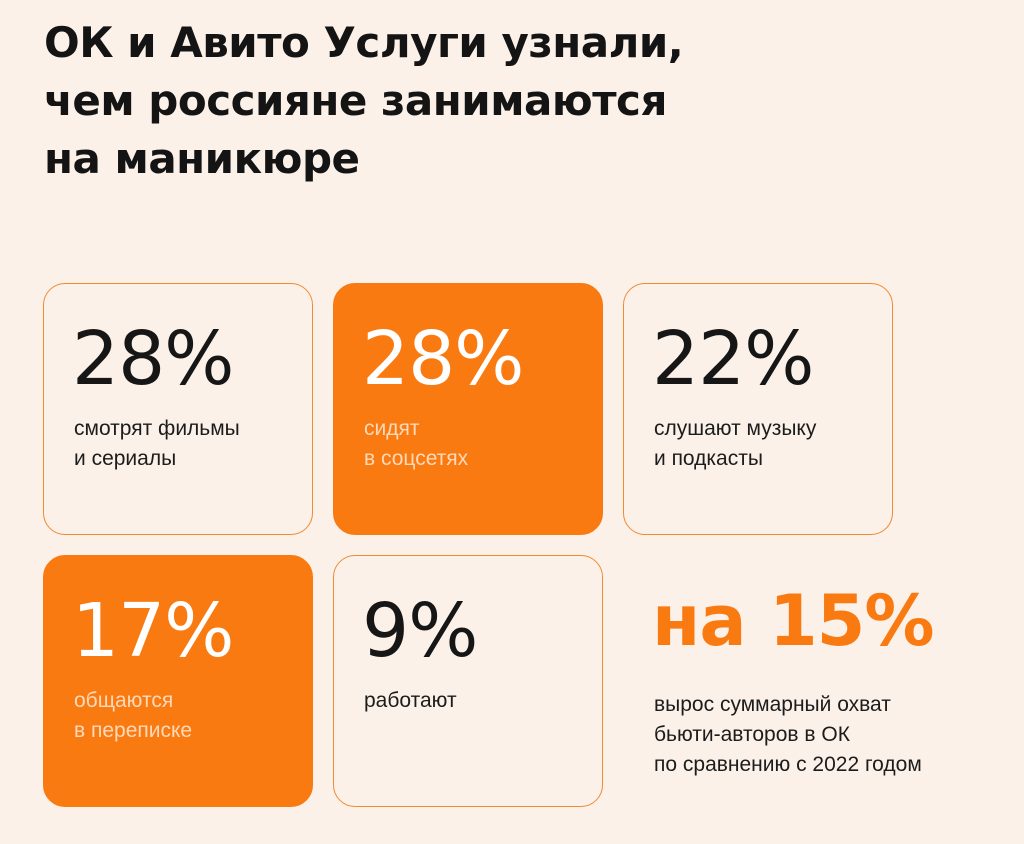 This screenshot has width=1024, height=844. What do you see at coordinates (355, 100) in the screenshot?
I see `title-line: чем россияне занимаются` at bounding box center [355, 100].